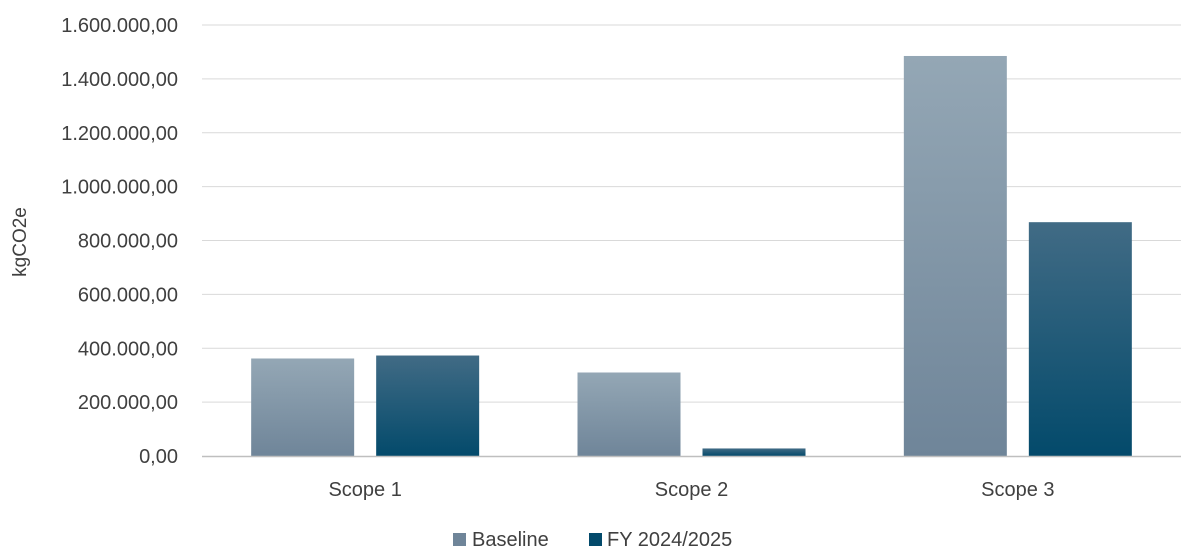  What do you see at coordinates (119, 80) in the screenshot?
I see `y-tick-label: 1.400.000,00` at bounding box center [119, 80].